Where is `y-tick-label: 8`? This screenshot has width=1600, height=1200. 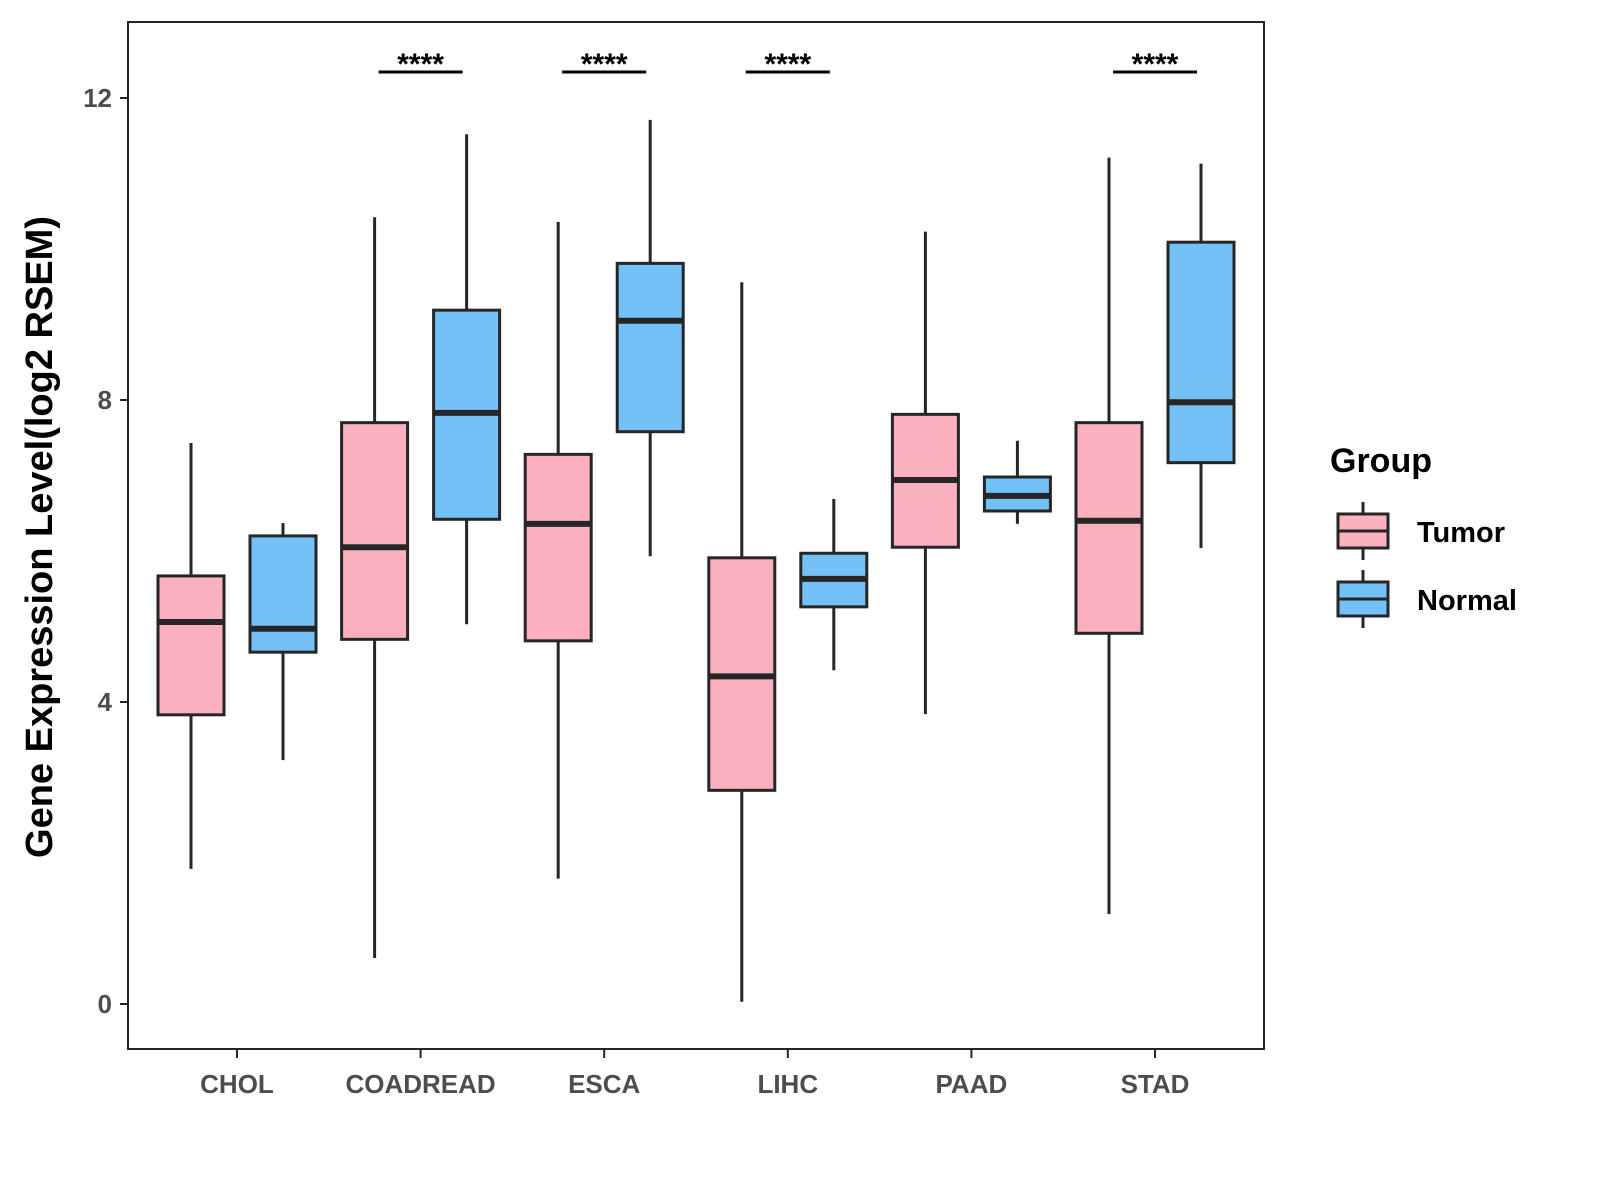
y-tick-label: 8 is located at coordinates (105, 400).